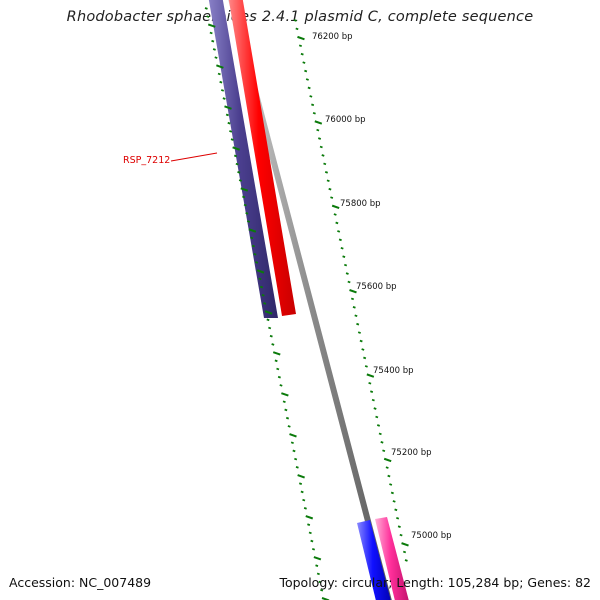  I want to click on tick-label: 75600 bp, so click(376, 287).